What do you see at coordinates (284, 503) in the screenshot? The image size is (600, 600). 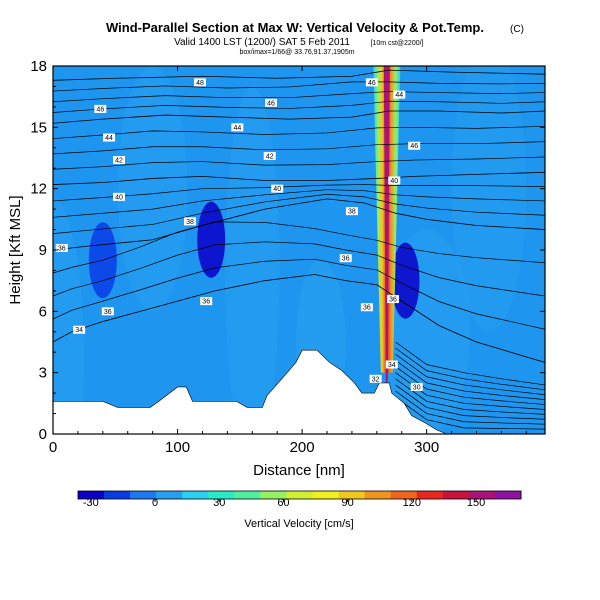 I see `colorbar-ticks: -30 0 30 60 90 120 150` at bounding box center [284, 503].